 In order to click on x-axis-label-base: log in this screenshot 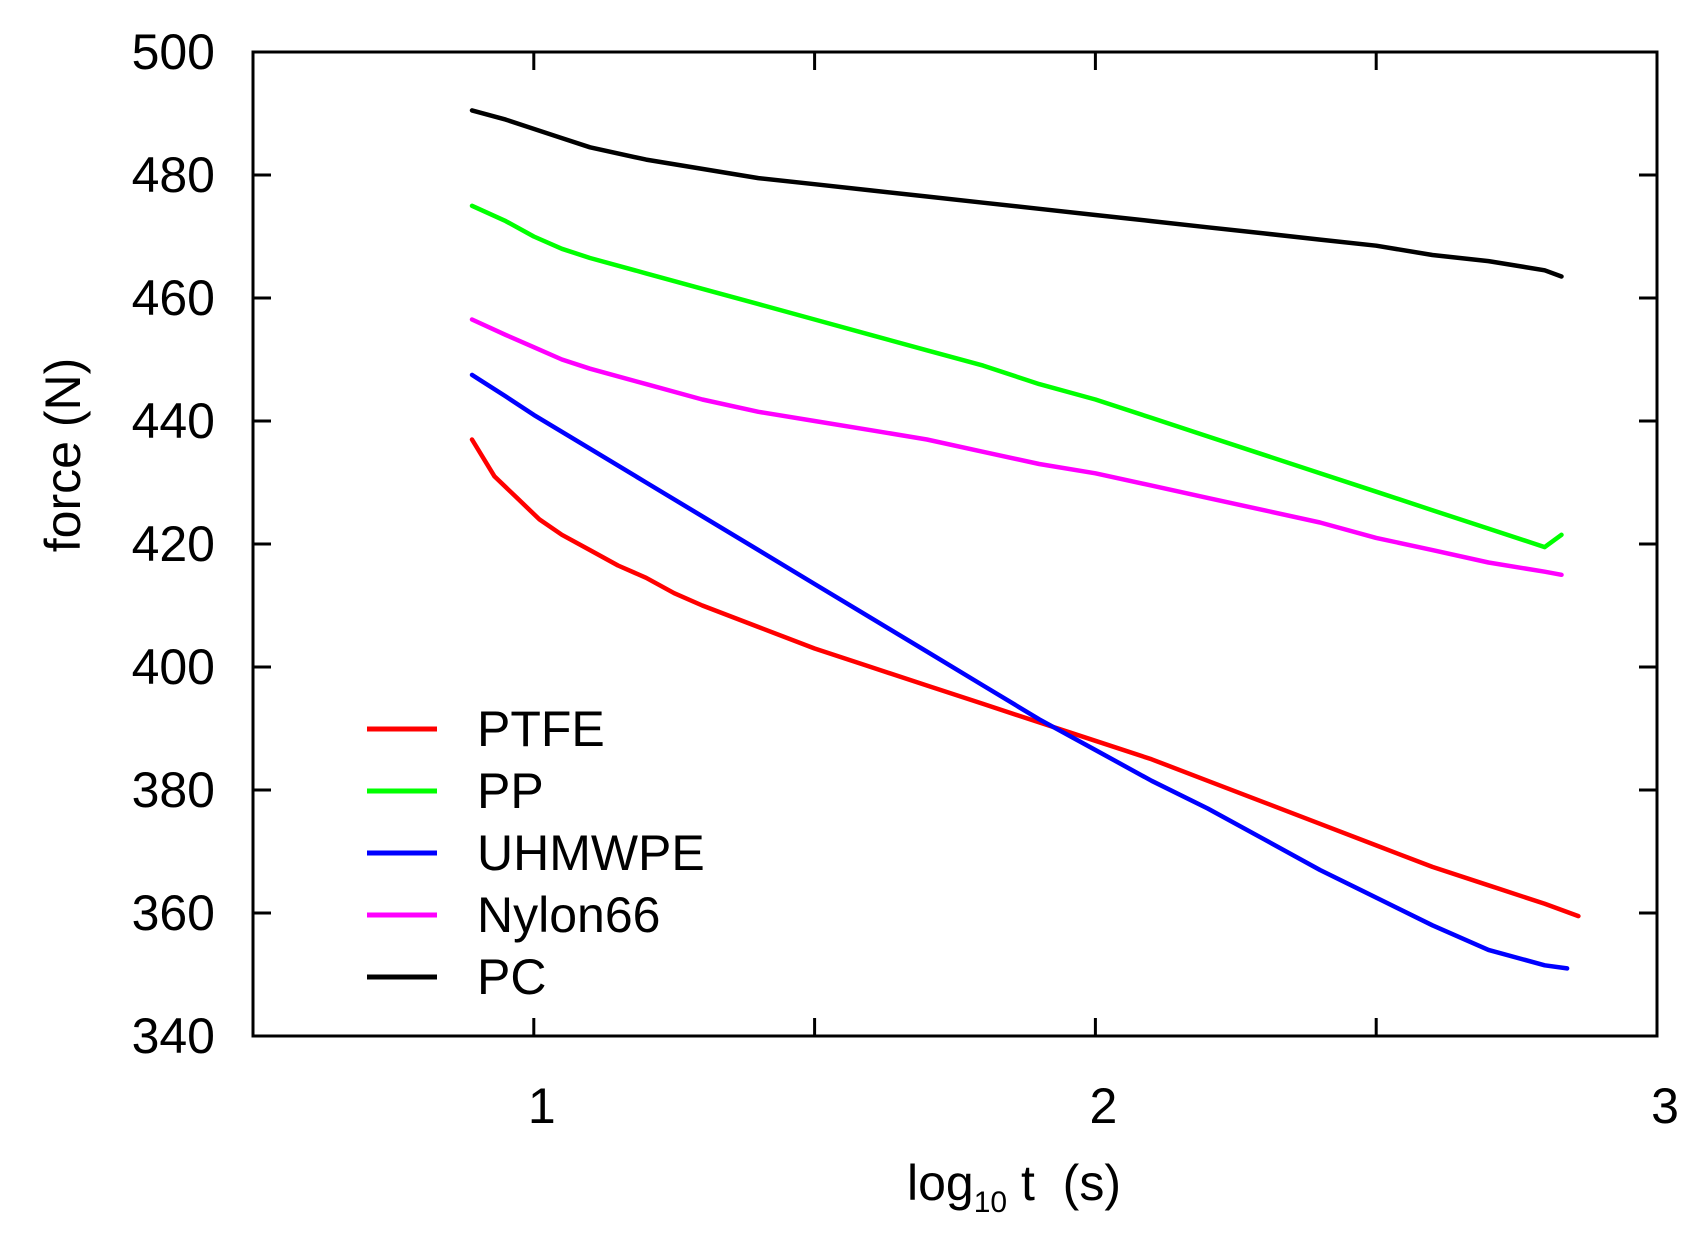, I will do `click(940, 1183)`.